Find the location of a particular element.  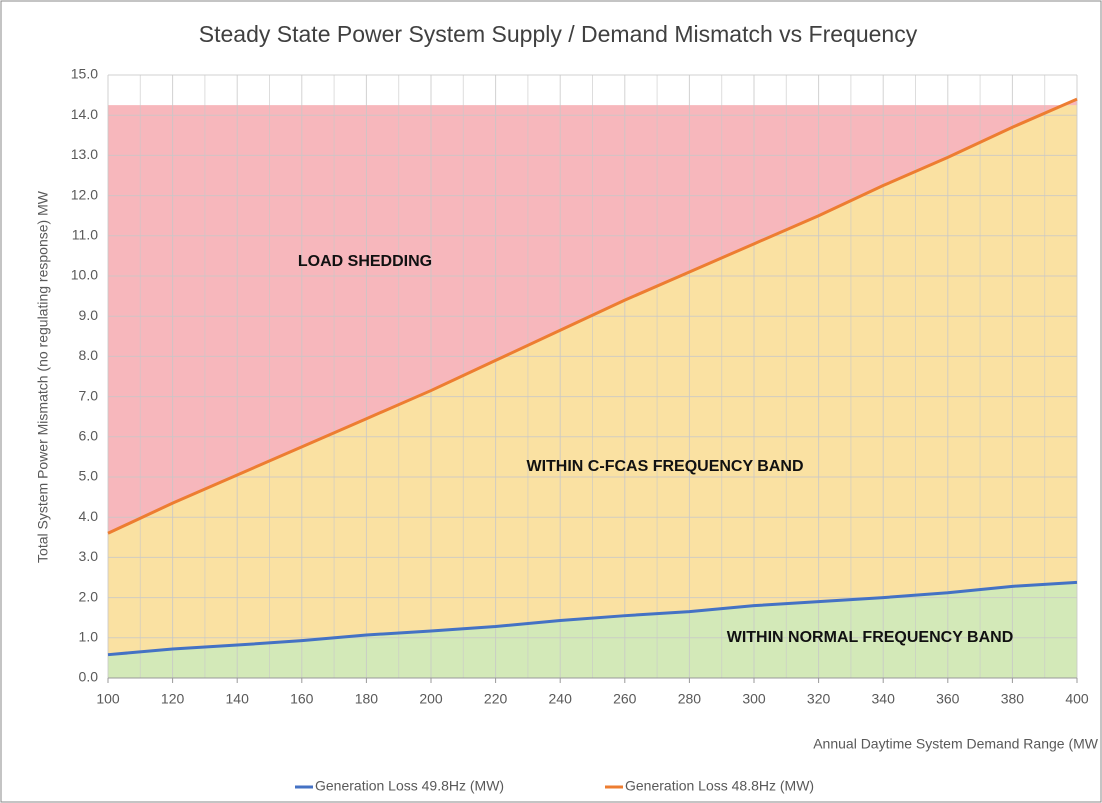

y-tick-label: 2.0 is located at coordinates (89, 596).